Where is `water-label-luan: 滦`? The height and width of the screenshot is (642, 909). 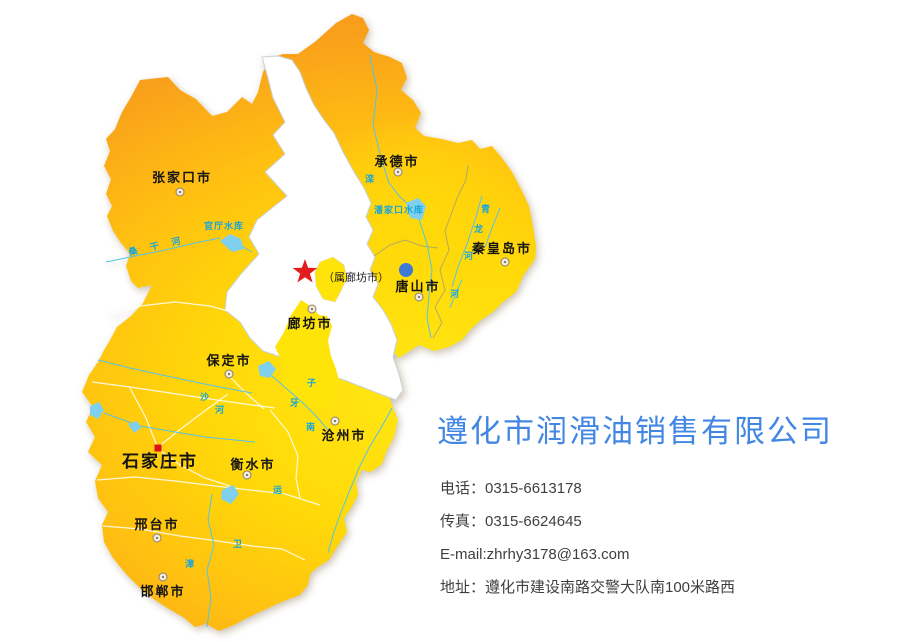 water-label-luan: 滦 is located at coordinates (370, 179).